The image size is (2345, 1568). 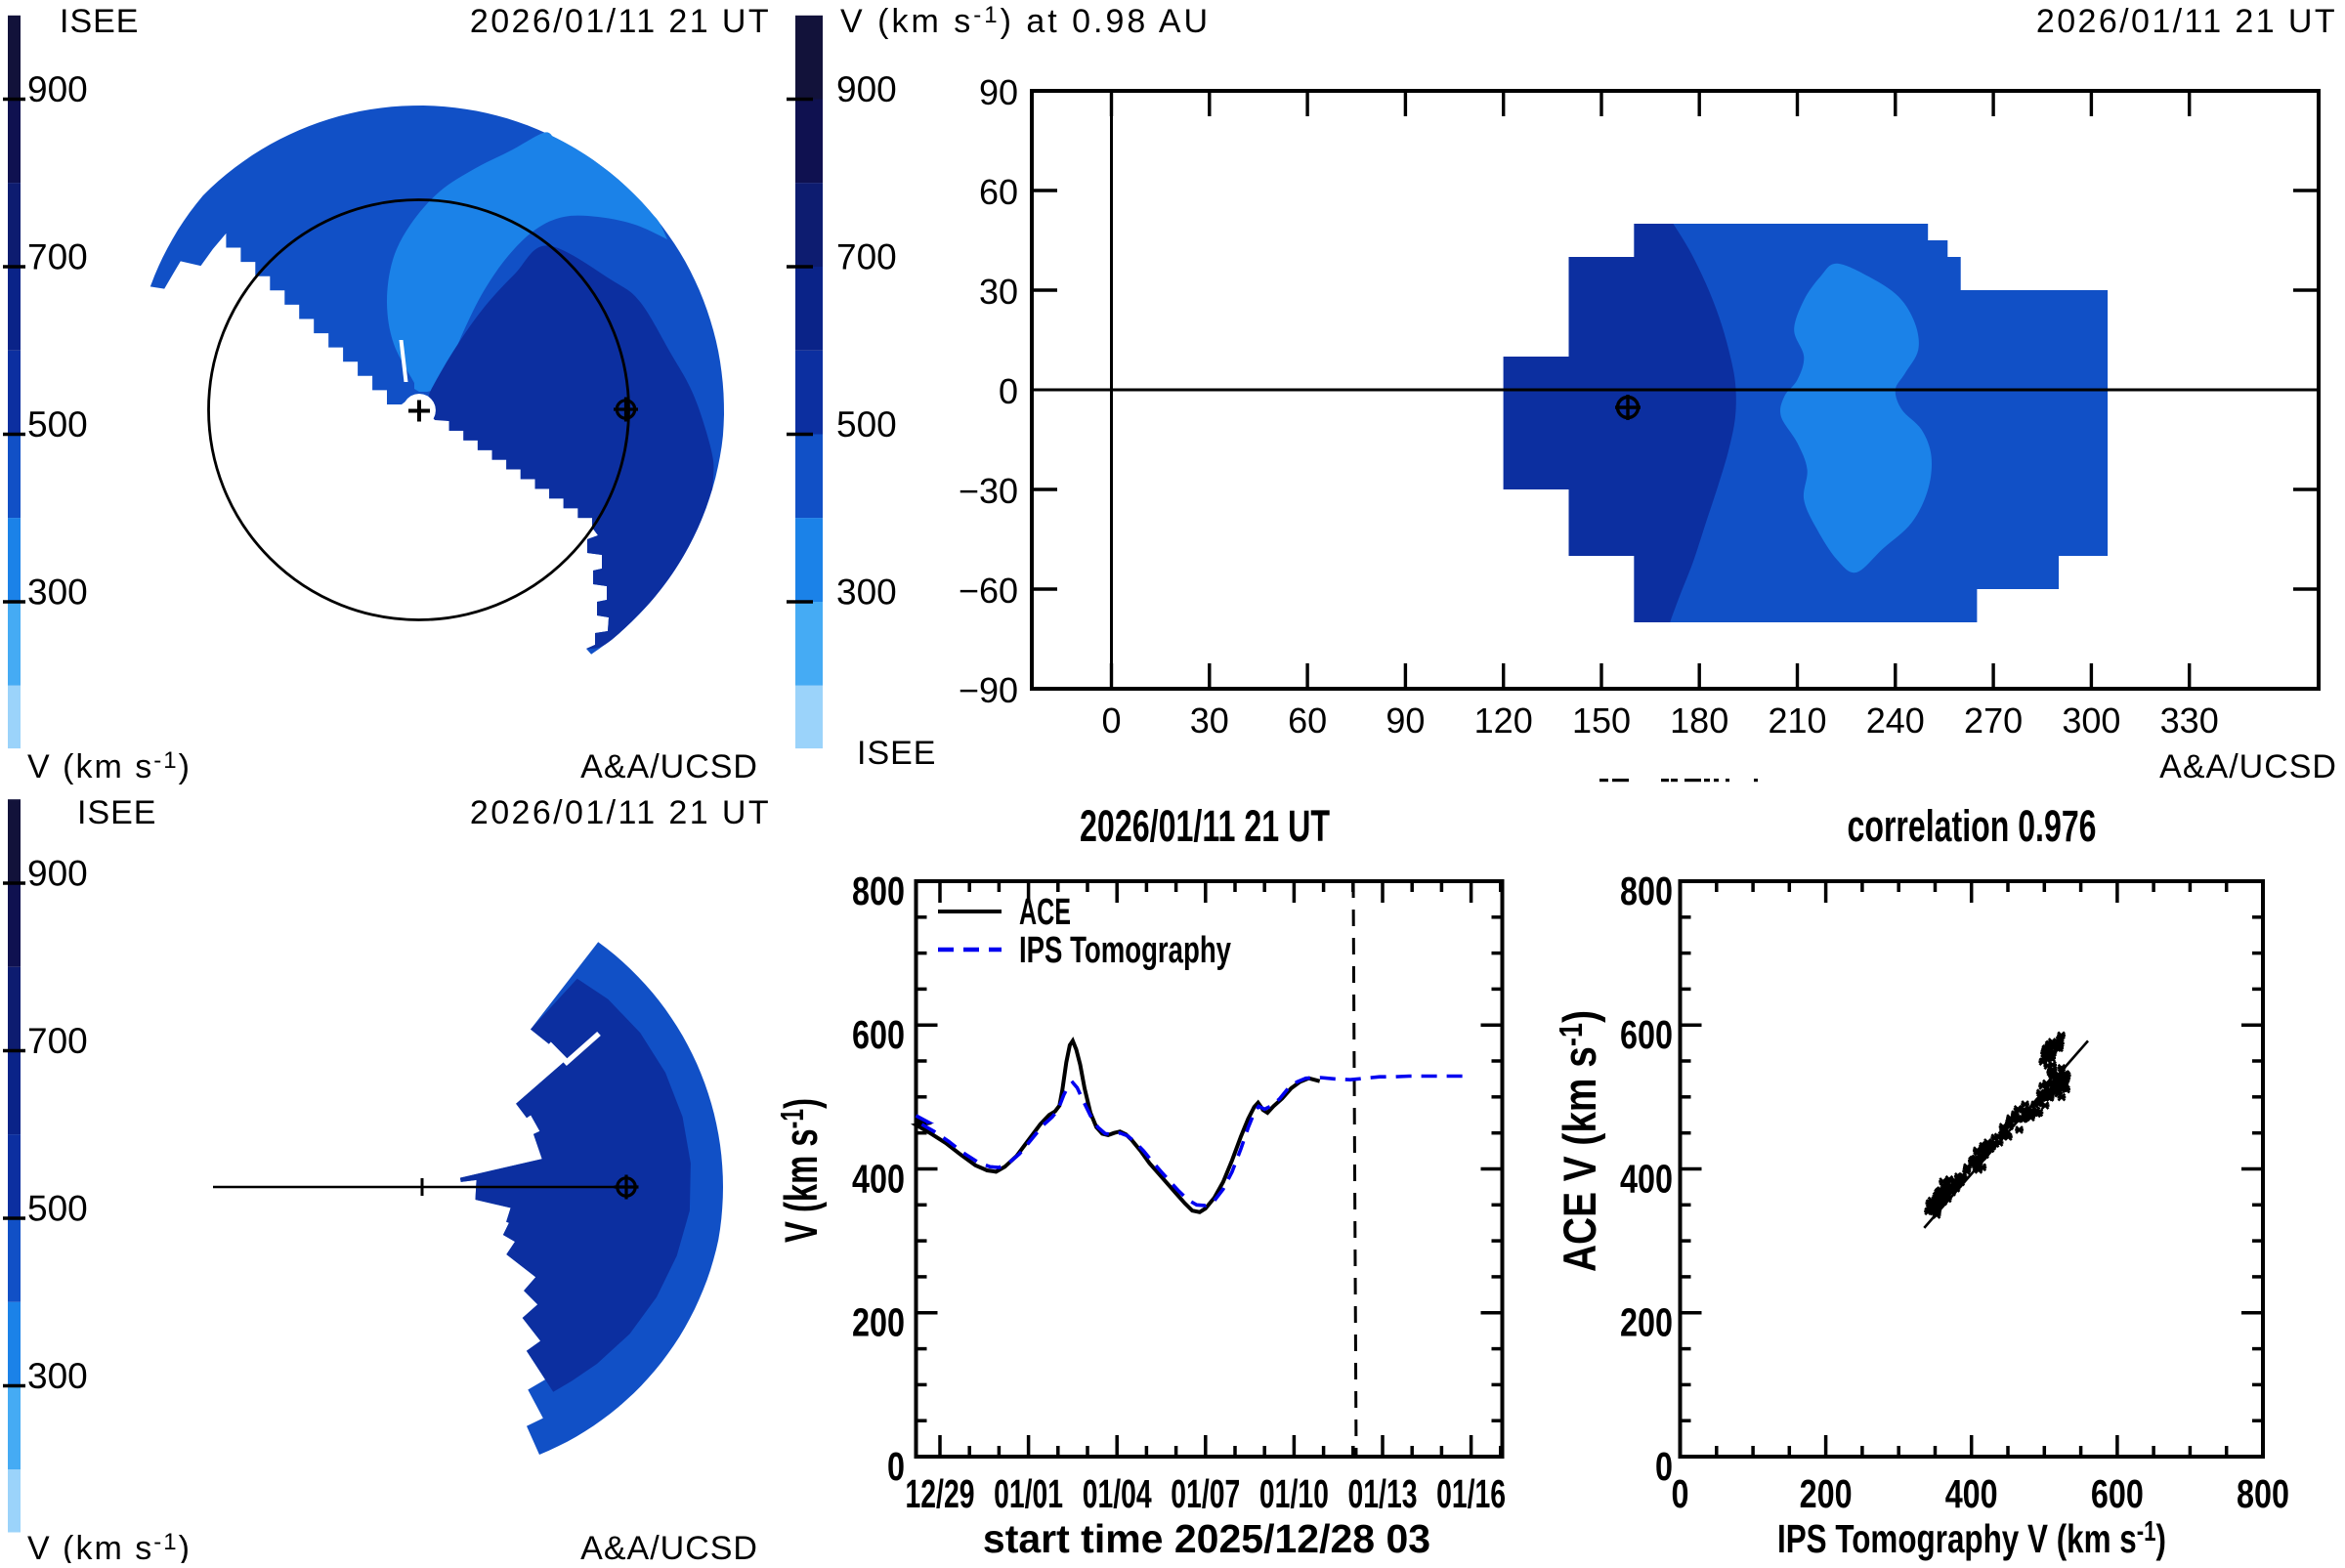 What do you see at coordinates (1503, 720) in the screenshot?
I see `svg-text: 120` at bounding box center [1503, 720].